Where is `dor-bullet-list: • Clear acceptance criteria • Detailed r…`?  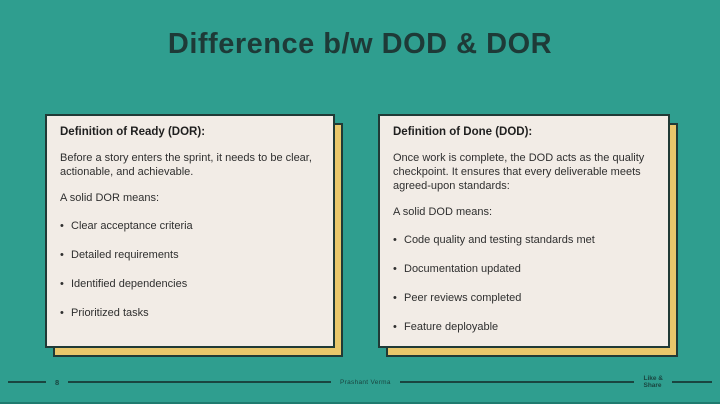
dor-bullet-list: • Clear acceptance criteria • Detailed r… is located at coordinates (190, 270).